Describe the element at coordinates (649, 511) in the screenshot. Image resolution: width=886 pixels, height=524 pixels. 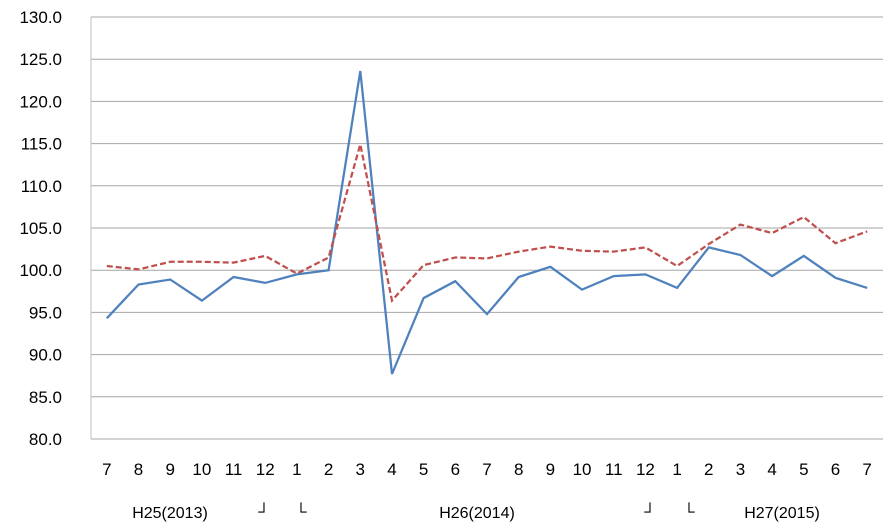
I see `era-bracket-end-h26: ┘` at that location.